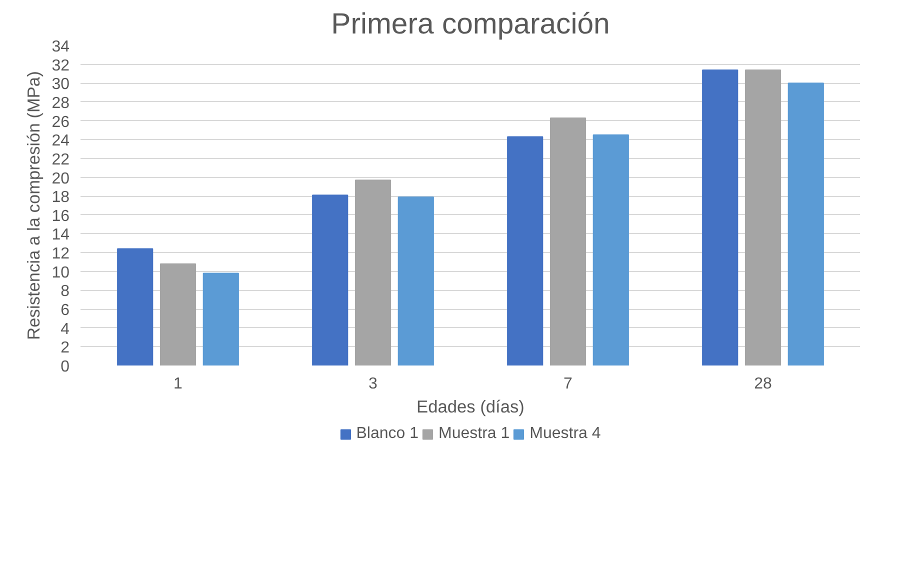 The height and width of the screenshot is (570, 917). What do you see at coordinates (65, 348) in the screenshot?
I see `y-tick-label: 2` at bounding box center [65, 348].